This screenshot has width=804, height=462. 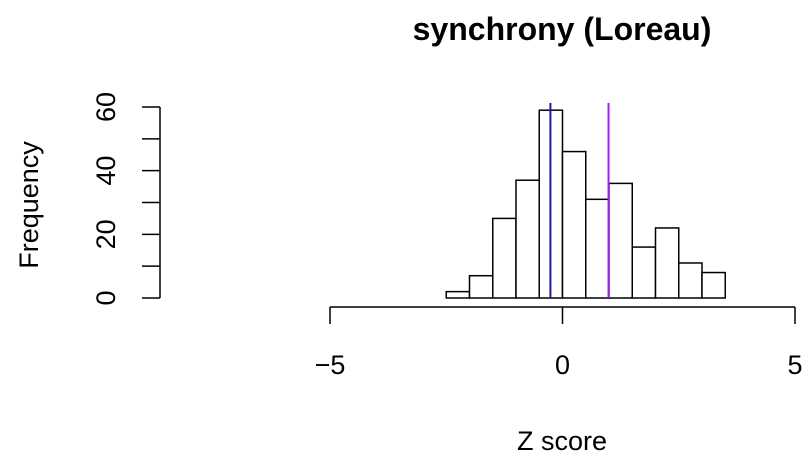 What do you see at coordinates (562, 29) in the screenshot?
I see `chart-title: synchrony (Loreau)` at bounding box center [562, 29].